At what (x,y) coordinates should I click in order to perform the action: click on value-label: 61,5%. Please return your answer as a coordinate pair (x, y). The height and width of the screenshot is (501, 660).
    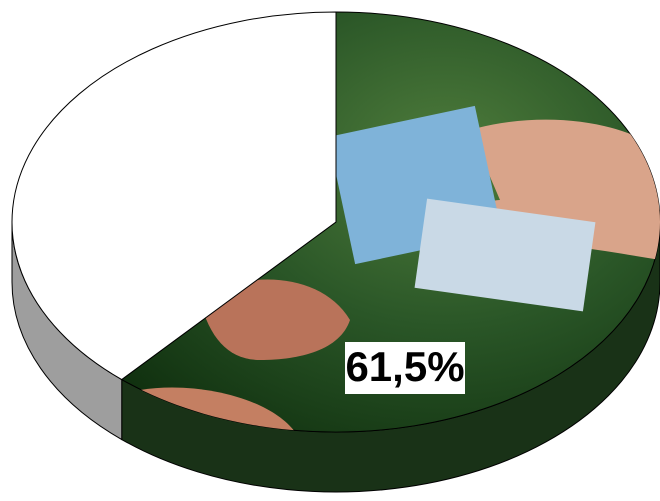
    Looking at the image, I should click on (404, 366).